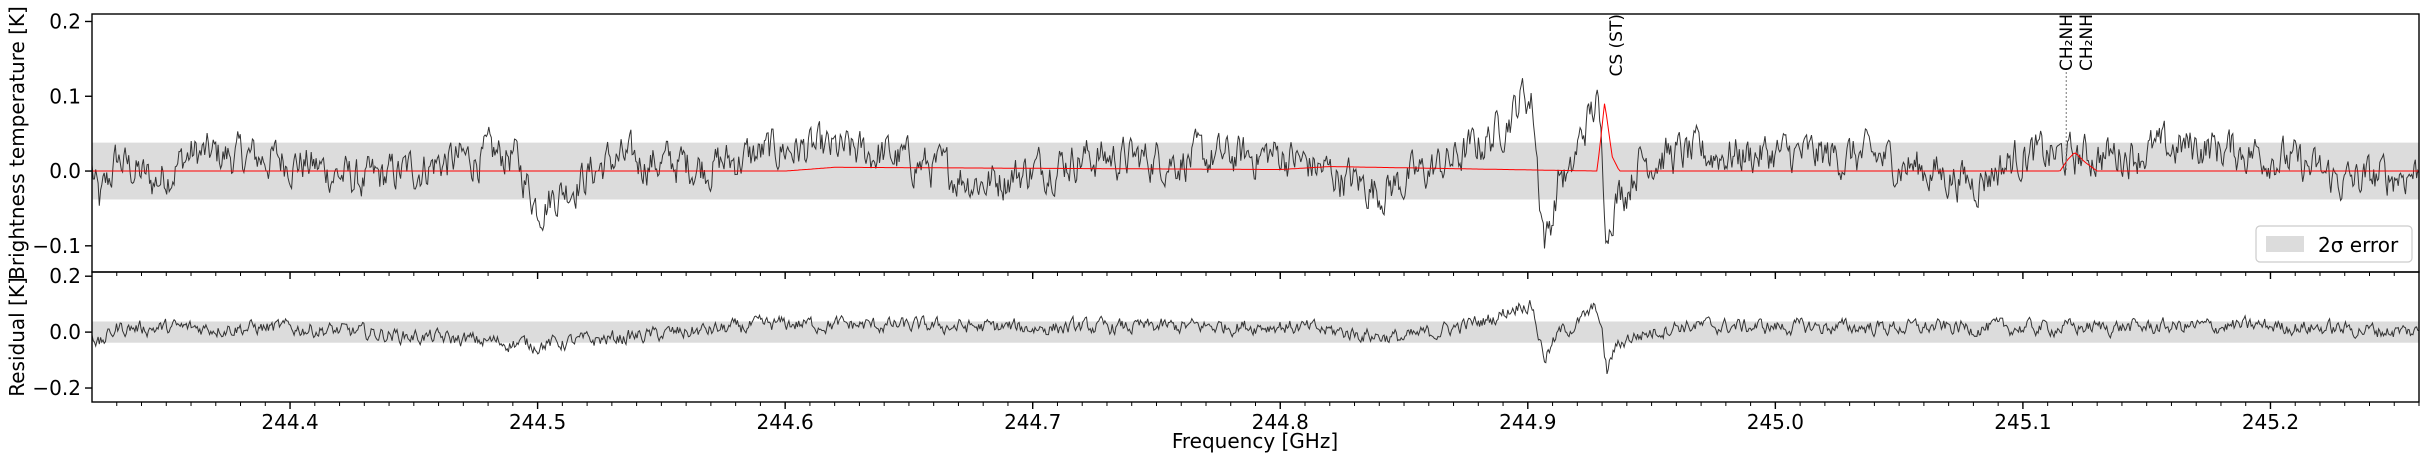 Image resolution: width=2426 pixels, height=467 pixels. What do you see at coordinates (537, 422) in the screenshot?
I see `x-tick-label: 244.5` at bounding box center [537, 422].